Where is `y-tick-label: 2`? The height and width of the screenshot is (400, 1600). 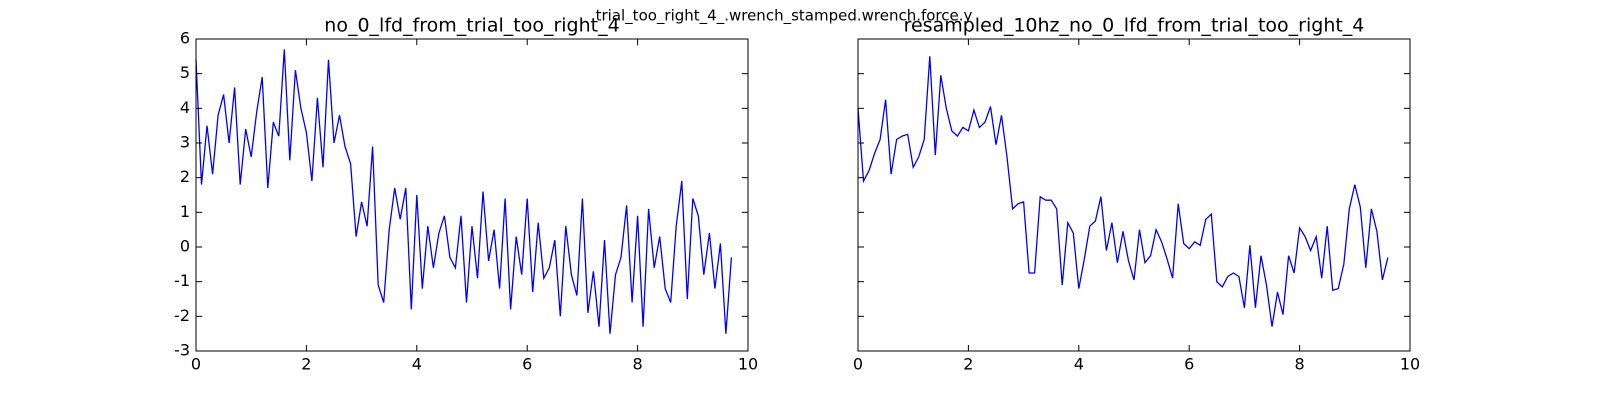
y-tick-label: 2 is located at coordinates (185, 176).